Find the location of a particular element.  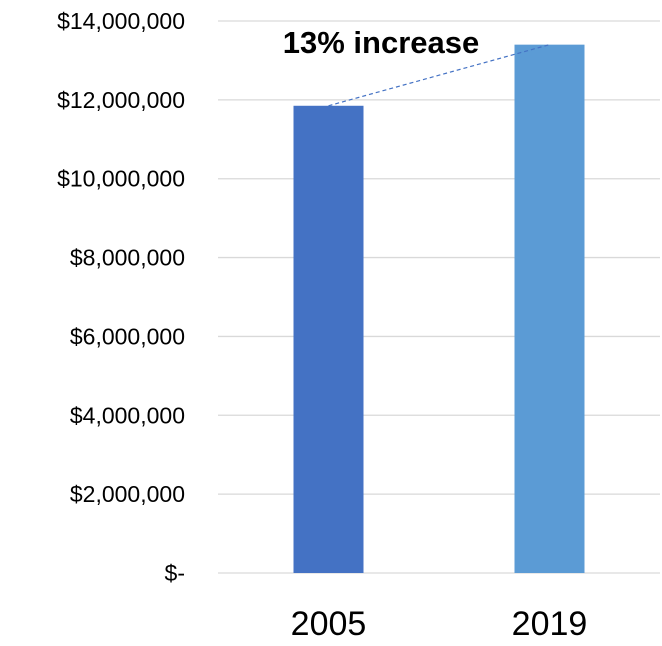

y-tick-label: $14,000,000 is located at coordinates (121, 21).